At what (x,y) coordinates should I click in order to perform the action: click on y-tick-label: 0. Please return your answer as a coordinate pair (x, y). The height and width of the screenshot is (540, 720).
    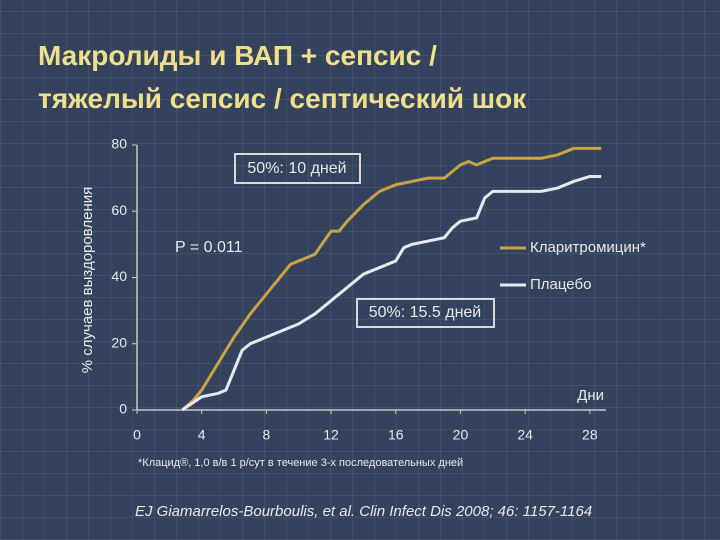
    Looking at the image, I should click on (123, 409).